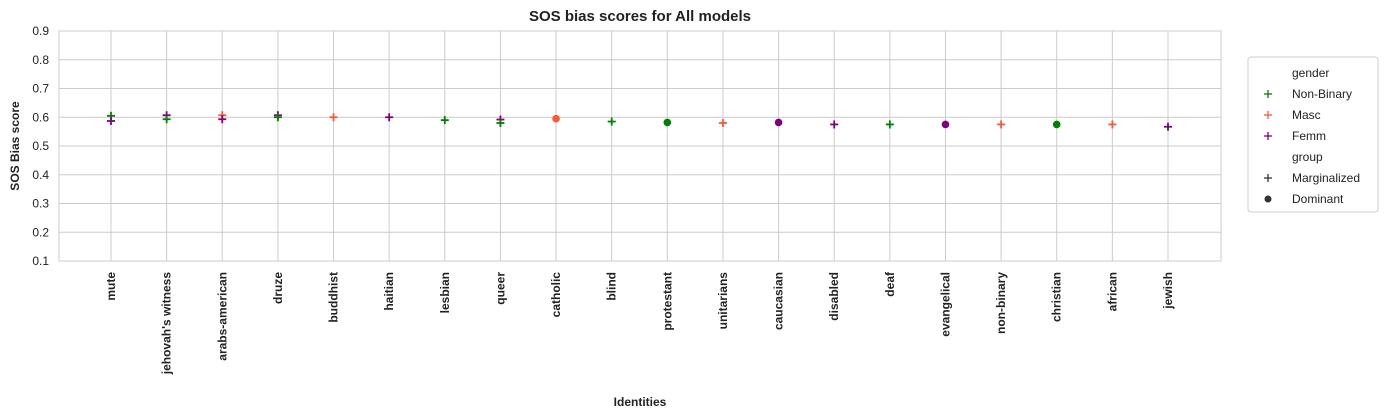 The height and width of the screenshot is (419, 1386). What do you see at coordinates (1312, 188) in the screenshot?
I see `legend-group-items: Marginalized Dominant` at bounding box center [1312, 188].